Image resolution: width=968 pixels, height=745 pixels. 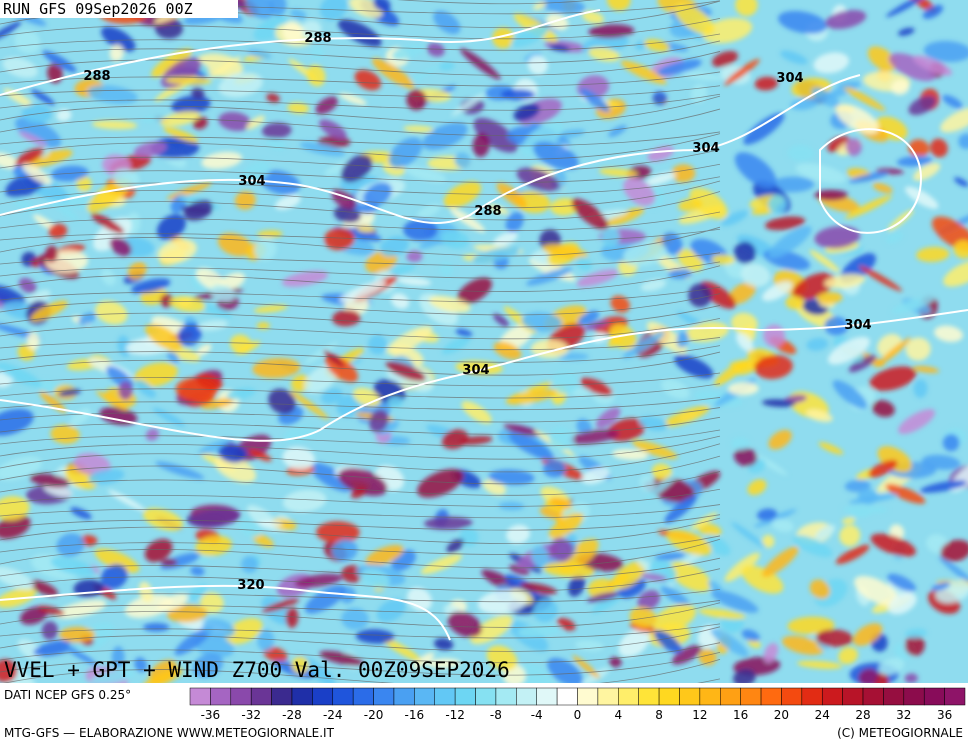 I want to click on colorbar-tick-label: 32, so click(x=903, y=715).